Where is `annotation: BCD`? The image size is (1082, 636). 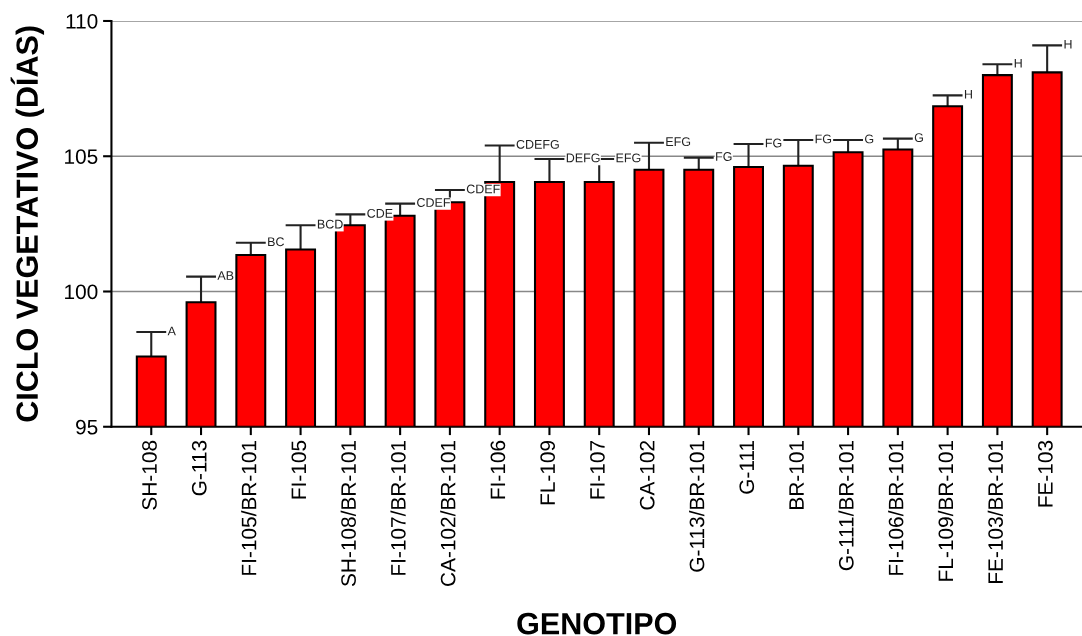 annotation: BCD is located at coordinates (330, 224).